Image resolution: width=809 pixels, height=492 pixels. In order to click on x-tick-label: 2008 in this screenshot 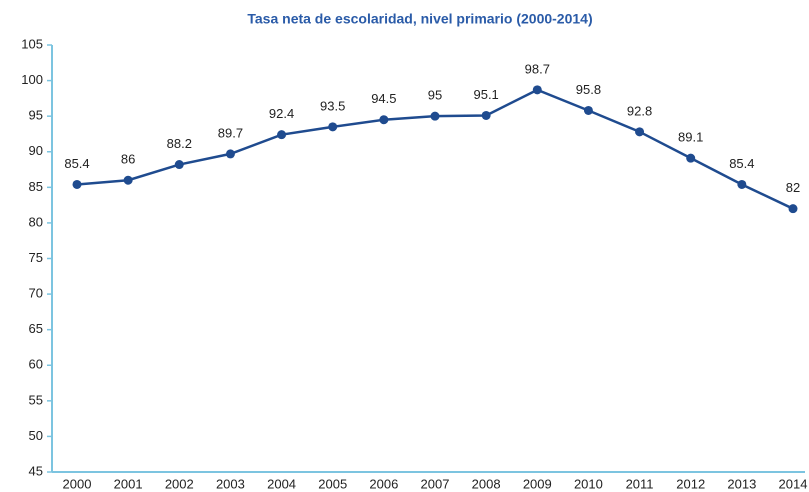, I will do `click(486, 483)`.